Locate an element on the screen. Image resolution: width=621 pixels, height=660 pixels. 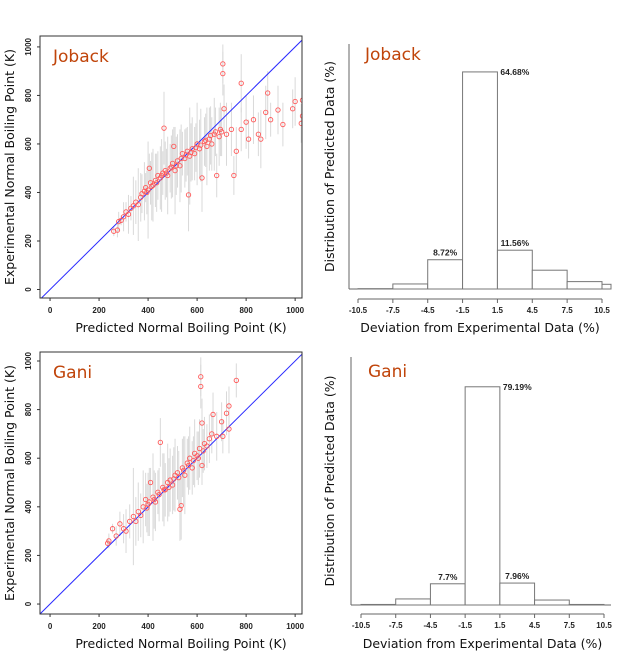
y-axis-label: Experimental Normal Boiling Point (K) is located at coordinates (9, 167).